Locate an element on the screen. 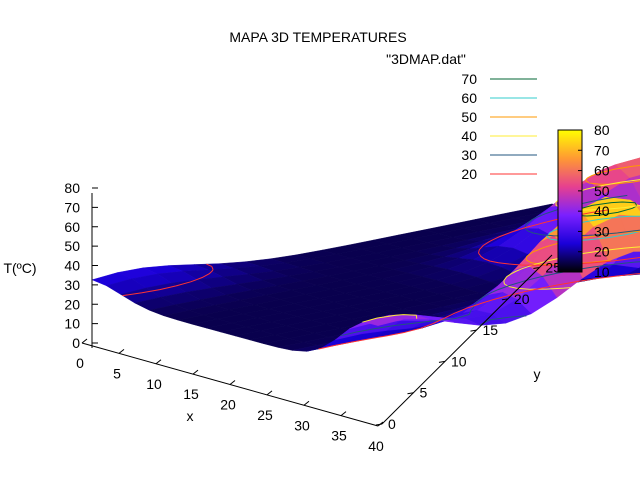 This screenshot has height=480, width=640. x-tick-label: 25 is located at coordinates (265, 415).